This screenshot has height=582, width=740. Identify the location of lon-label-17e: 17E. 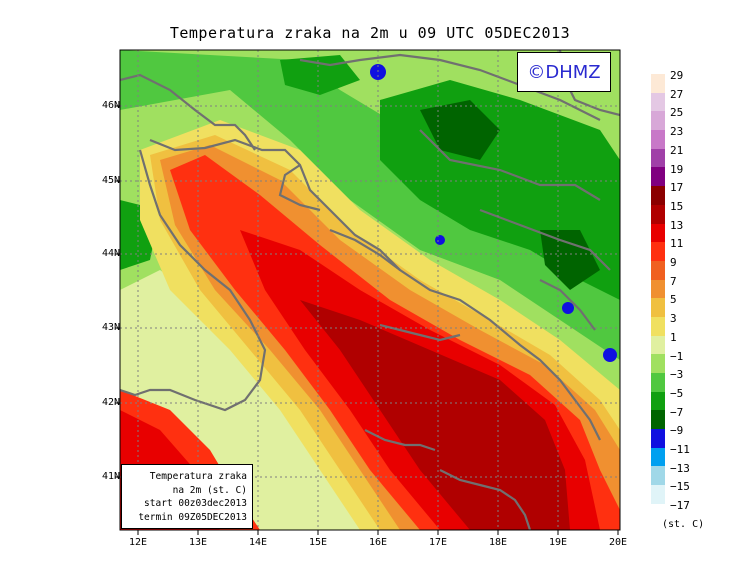
(438, 542).